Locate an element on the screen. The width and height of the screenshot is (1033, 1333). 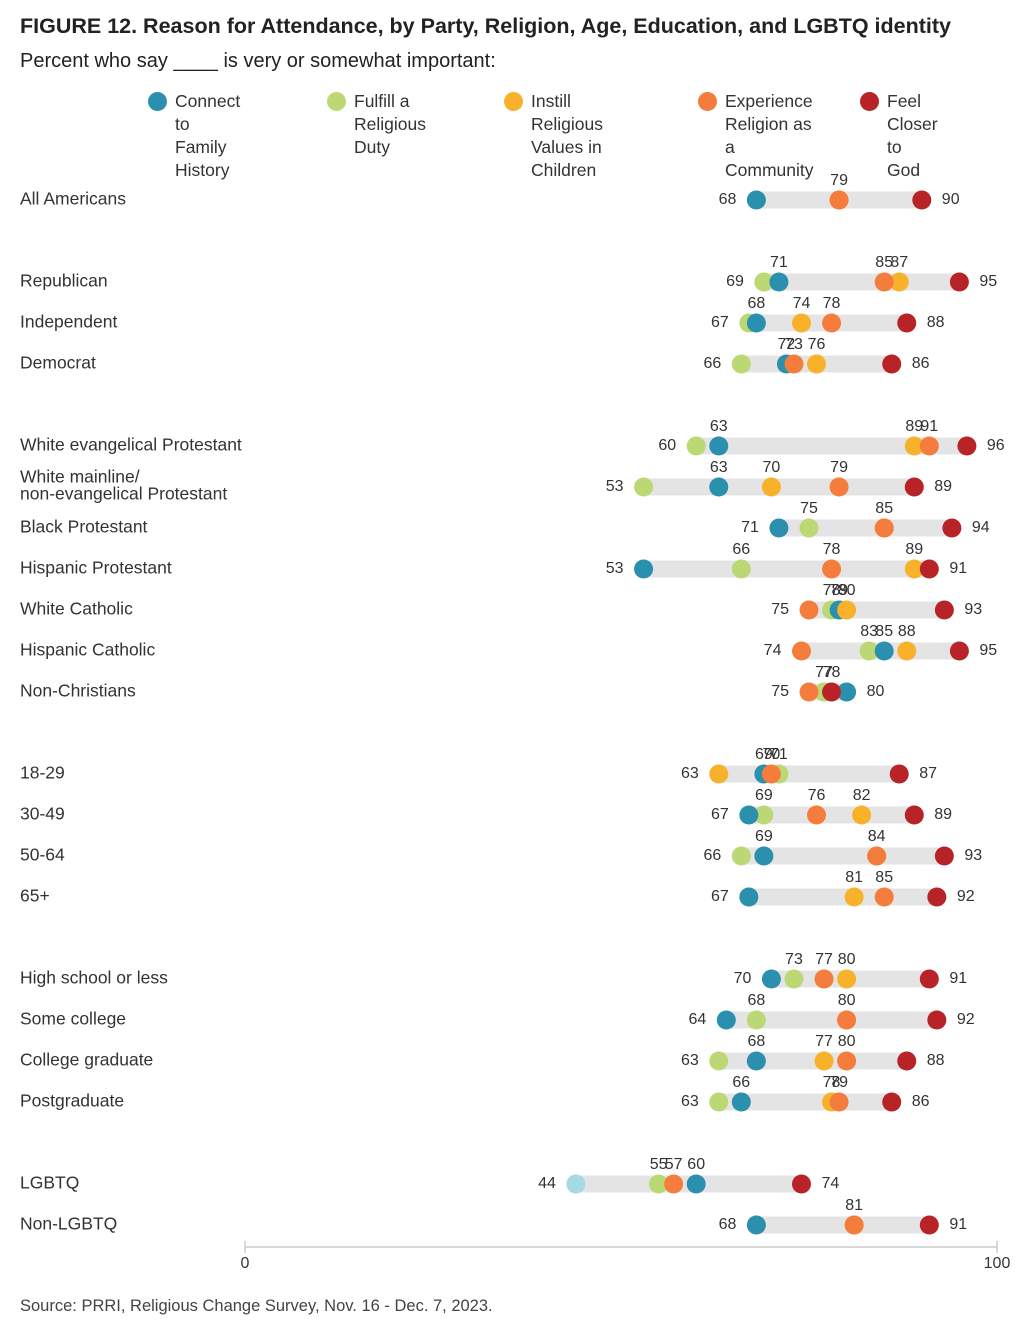
value-label-right: 93 is located at coordinates (973, 855).